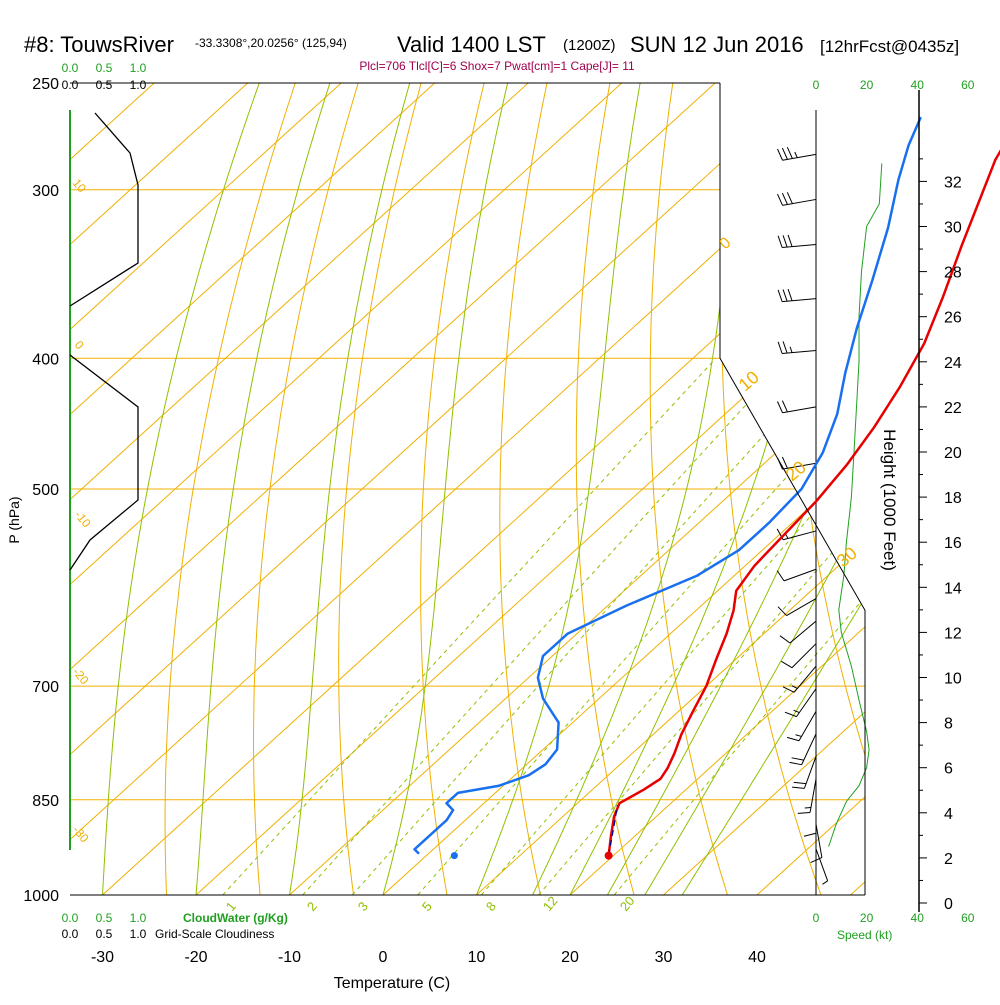 This screenshot has width=1000, height=1005. What do you see at coordinates (45, 359) in the screenshot?
I see `pressure-tick-label: 400` at bounding box center [45, 359].